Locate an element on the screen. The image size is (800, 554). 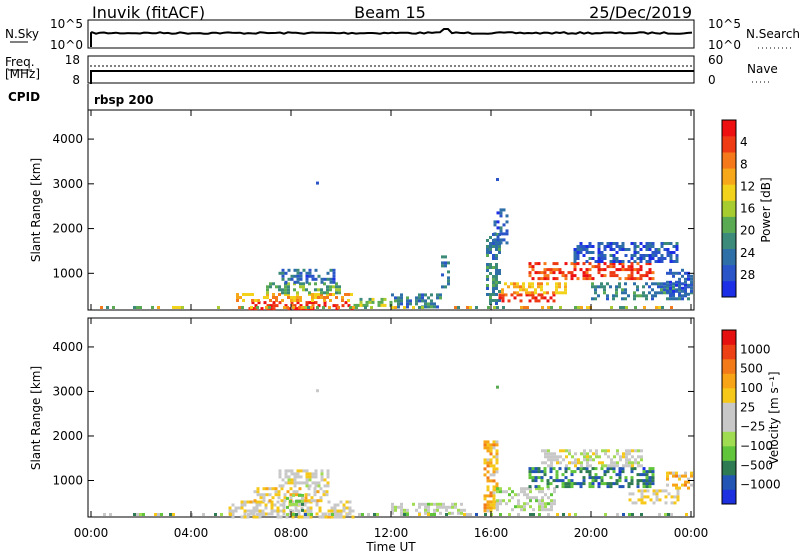
colorbar-tick-label: 1000 is located at coordinates (755, 349).